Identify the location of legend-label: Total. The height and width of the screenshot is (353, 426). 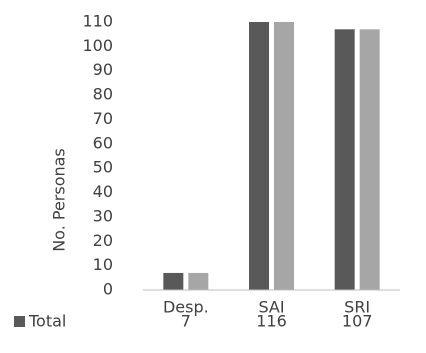
(47, 321).